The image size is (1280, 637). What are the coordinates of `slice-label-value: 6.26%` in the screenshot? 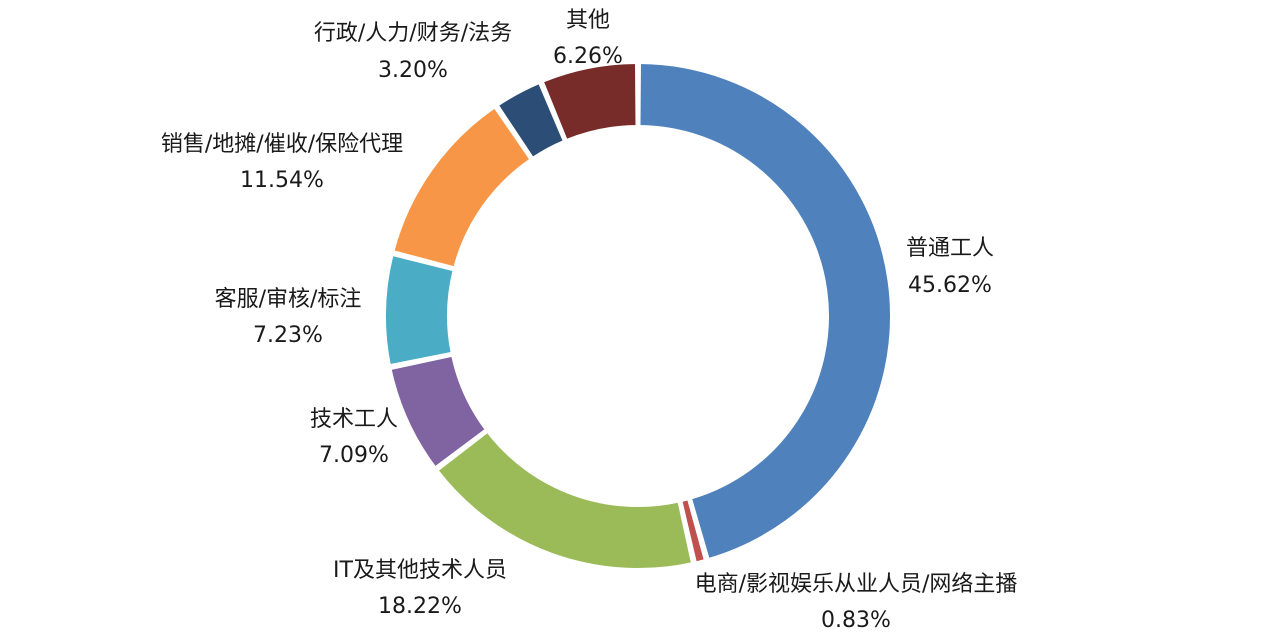 It's located at (588, 56).